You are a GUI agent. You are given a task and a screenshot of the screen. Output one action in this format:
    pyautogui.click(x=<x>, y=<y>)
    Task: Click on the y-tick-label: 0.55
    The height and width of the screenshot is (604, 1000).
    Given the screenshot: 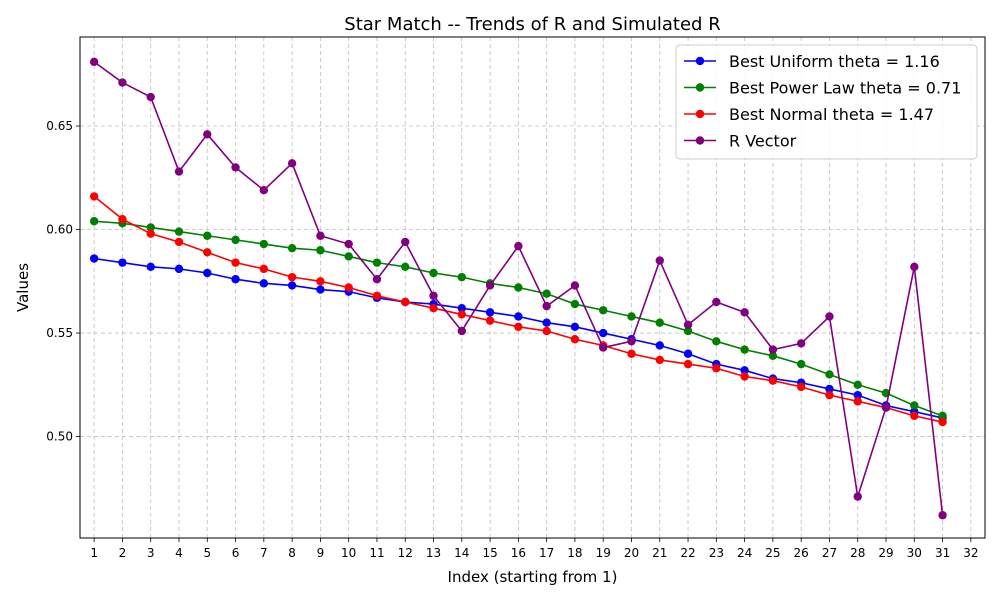 What is the action you would take?
    pyautogui.click(x=59, y=333)
    